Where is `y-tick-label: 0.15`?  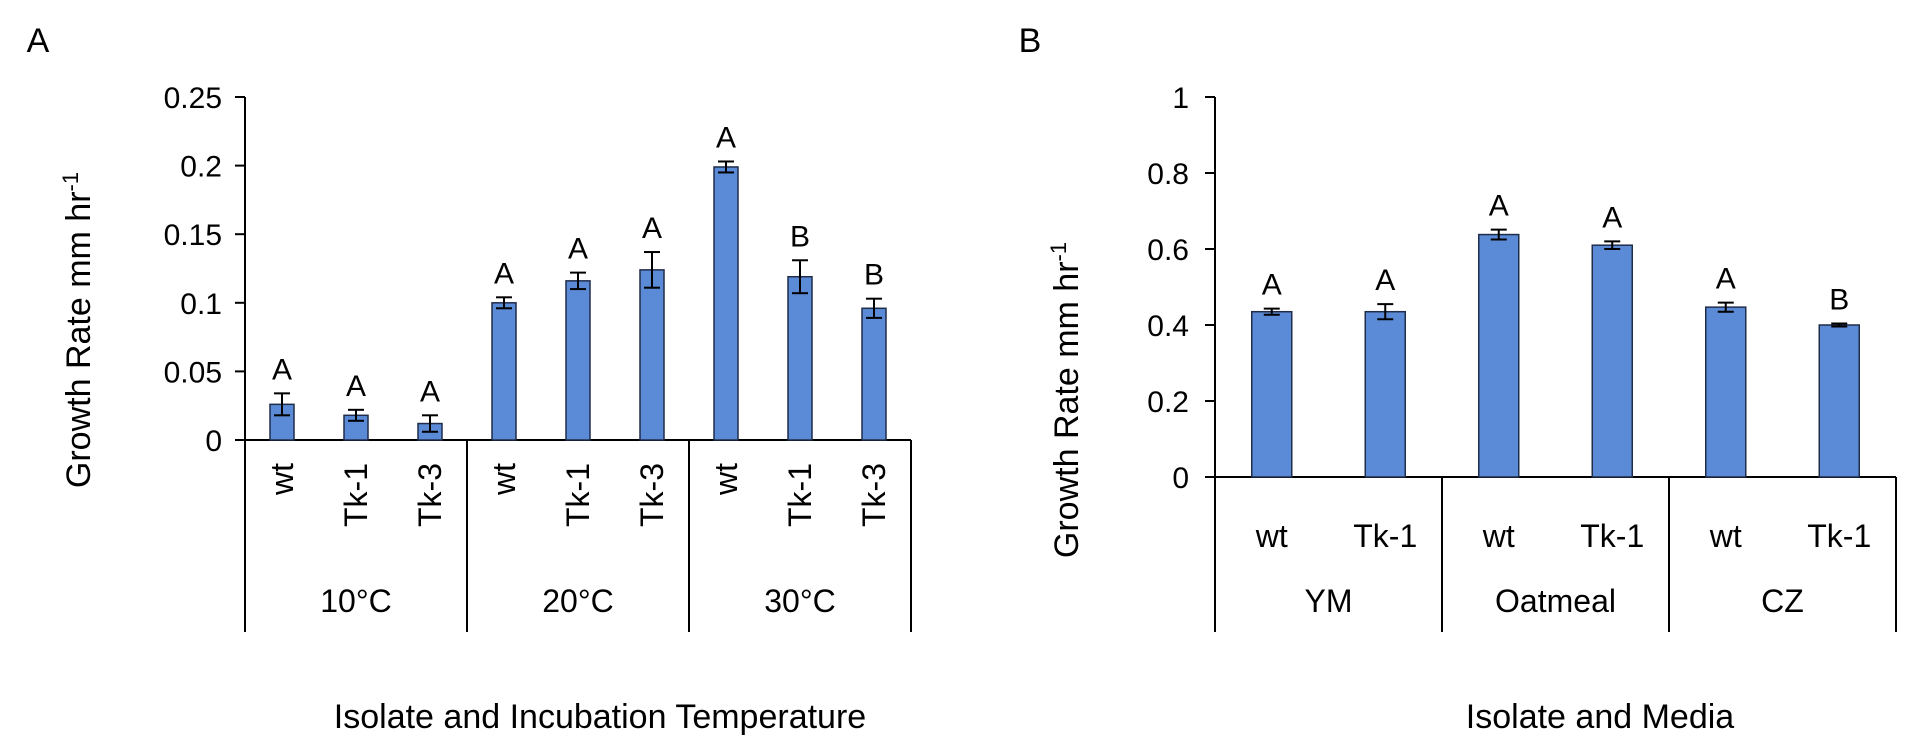 y-tick-label: 0.15 is located at coordinates (193, 235).